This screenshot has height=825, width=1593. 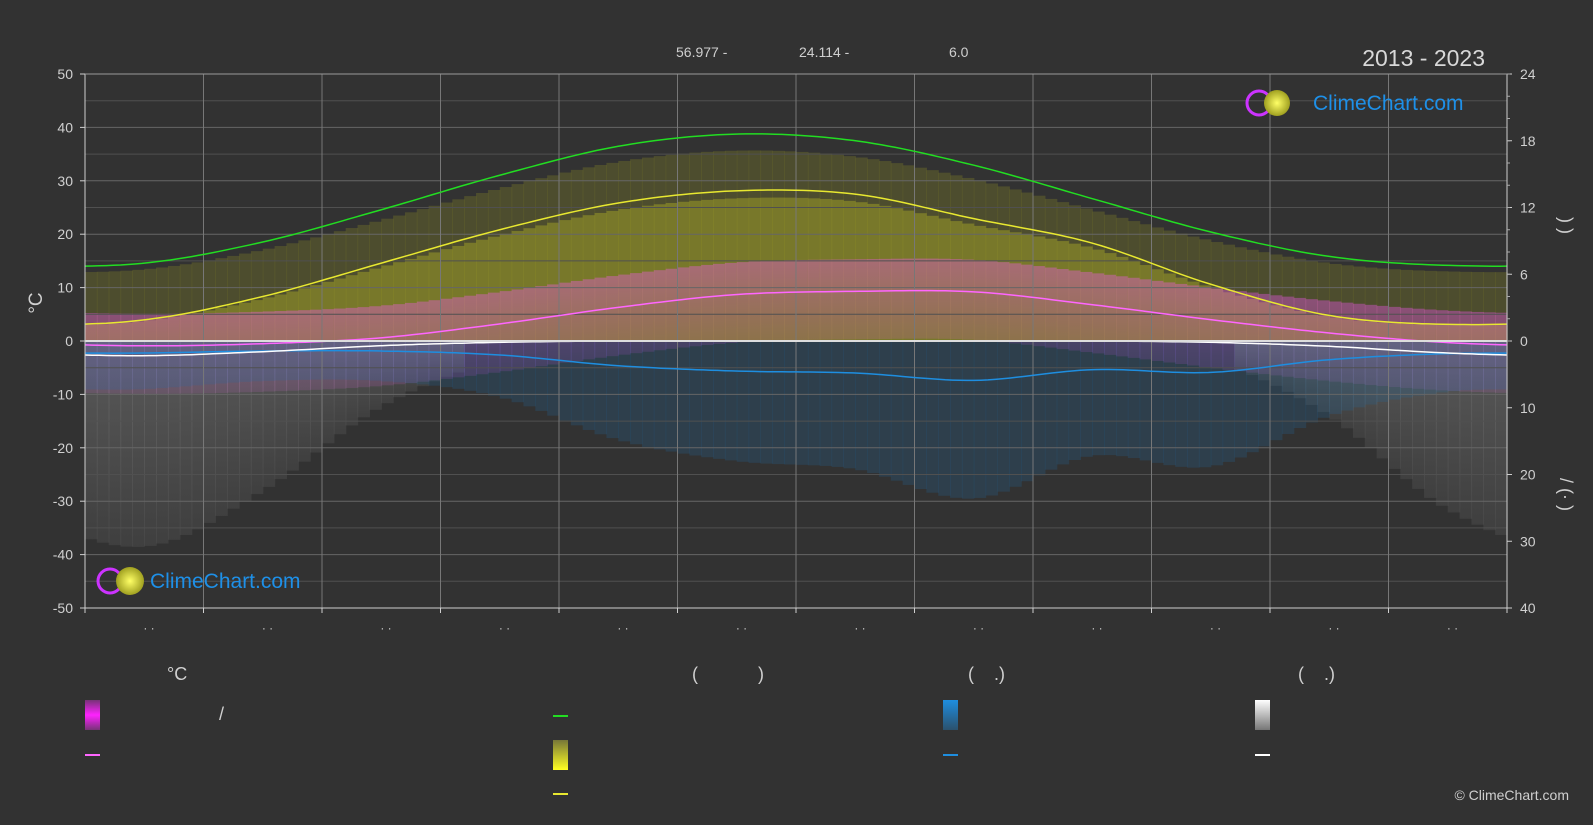 What do you see at coordinates (824, 52) in the screenshot?
I see `coordinate-longitude: 24.114 -` at bounding box center [824, 52].